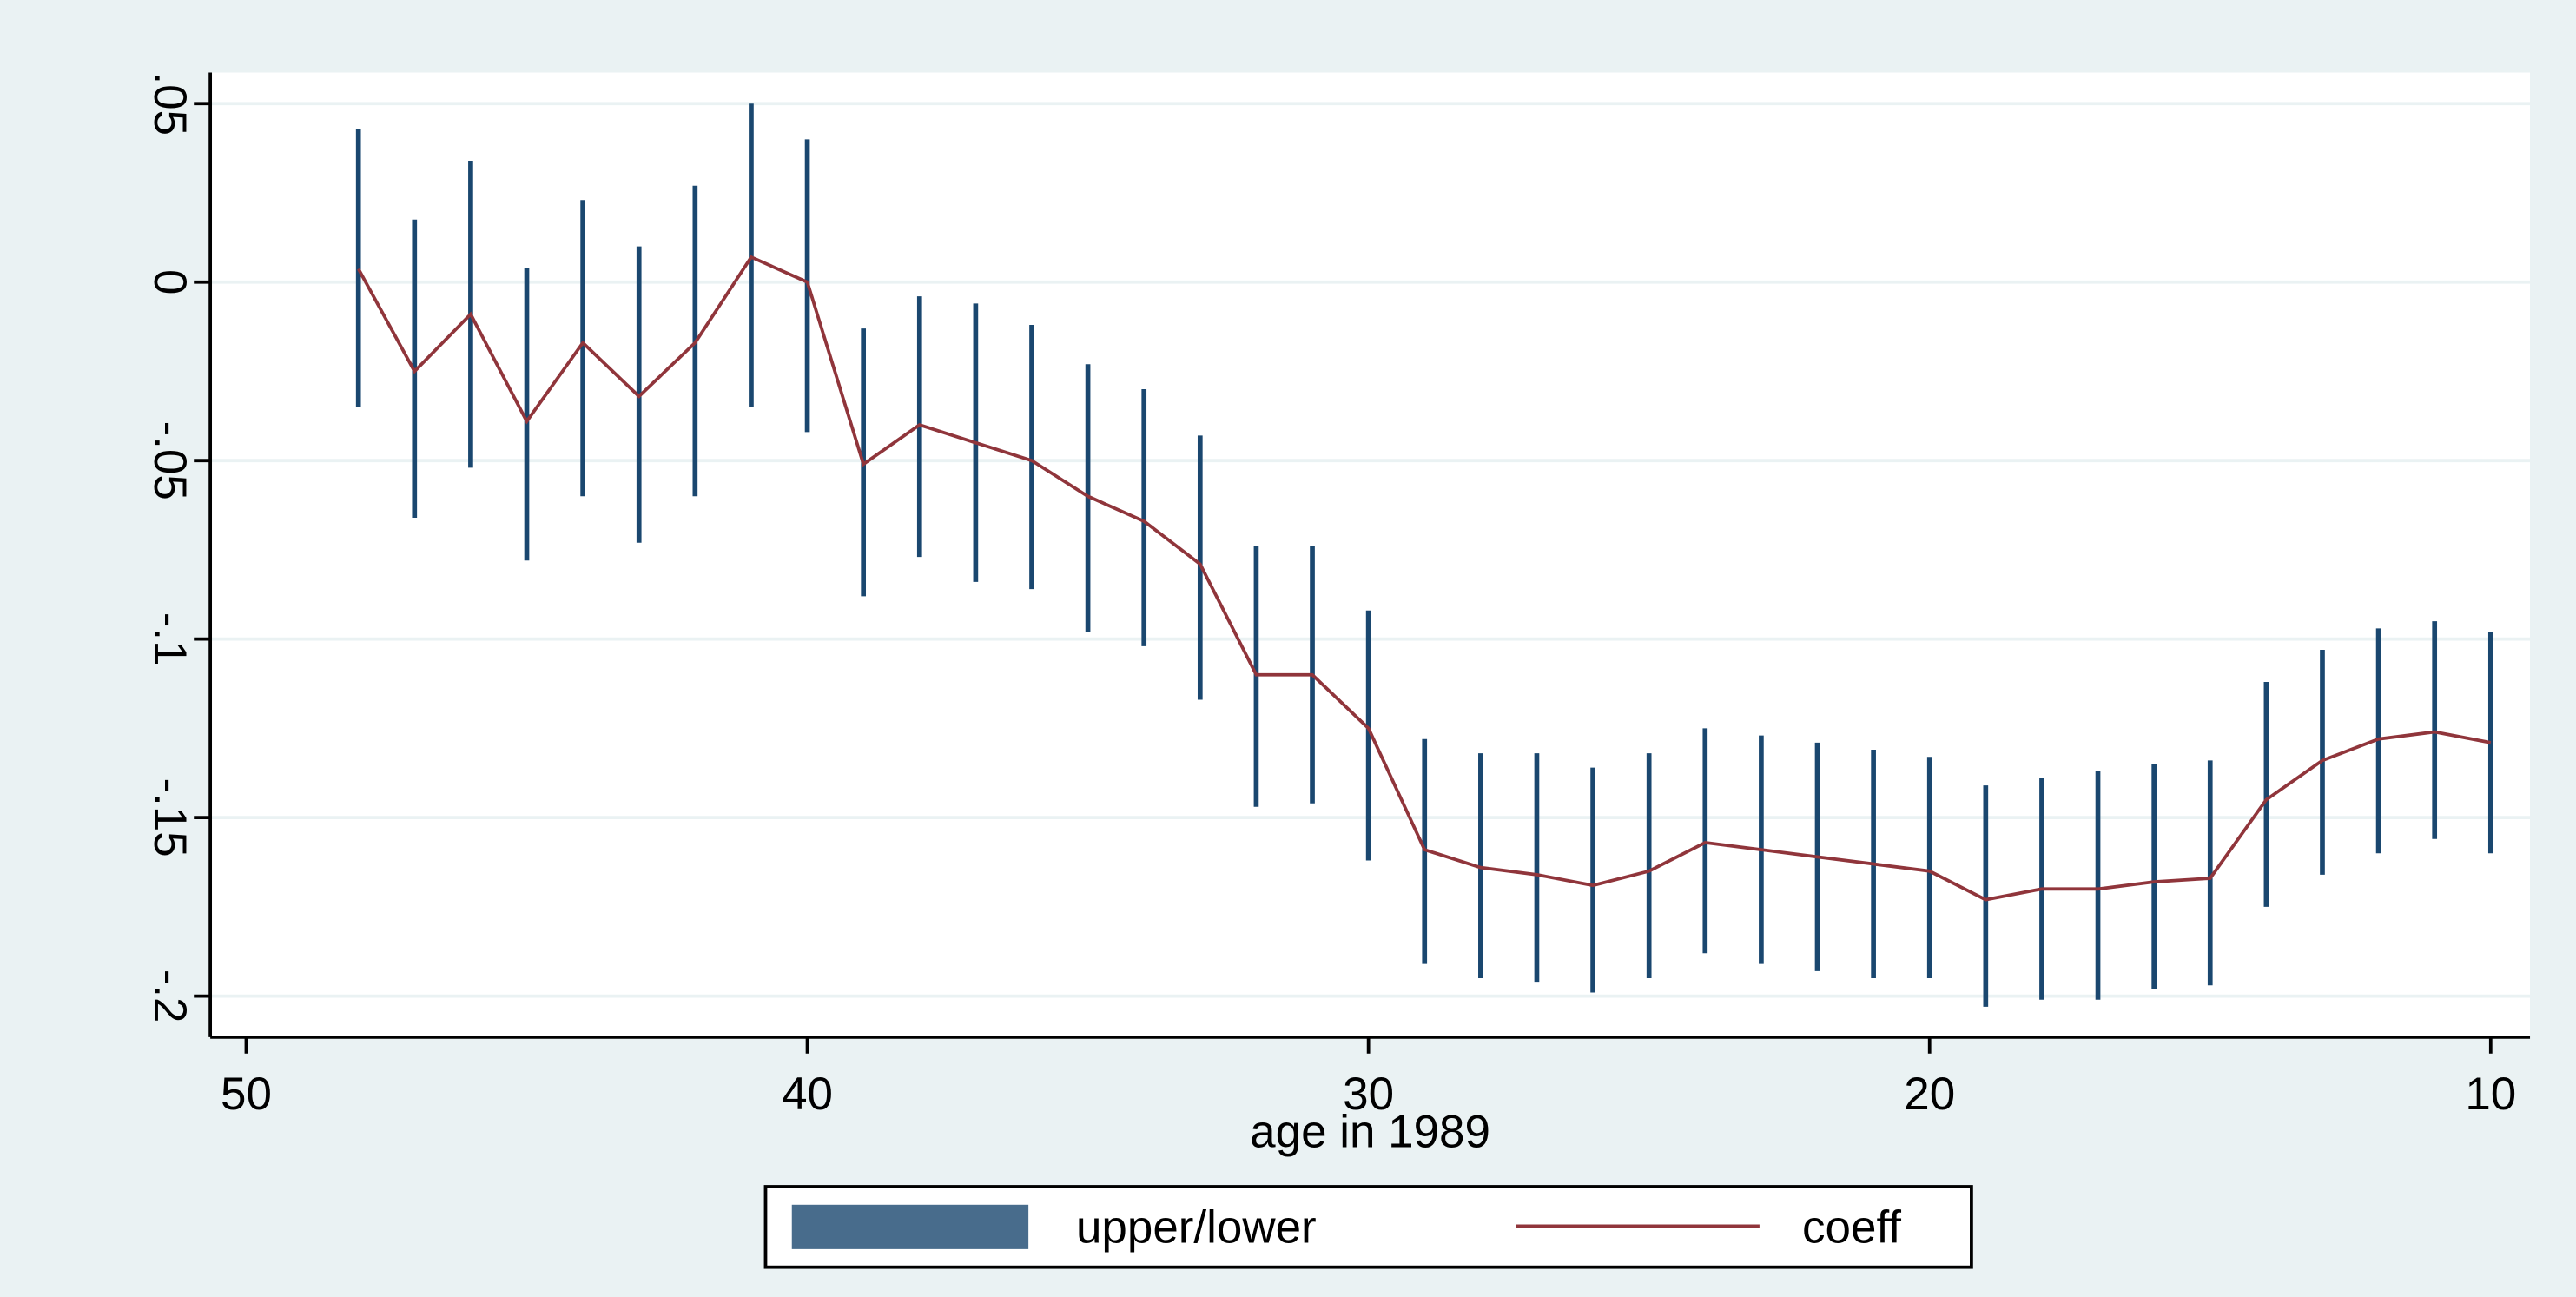  I want to click on y-tick-label: 0, so click(169, 281).